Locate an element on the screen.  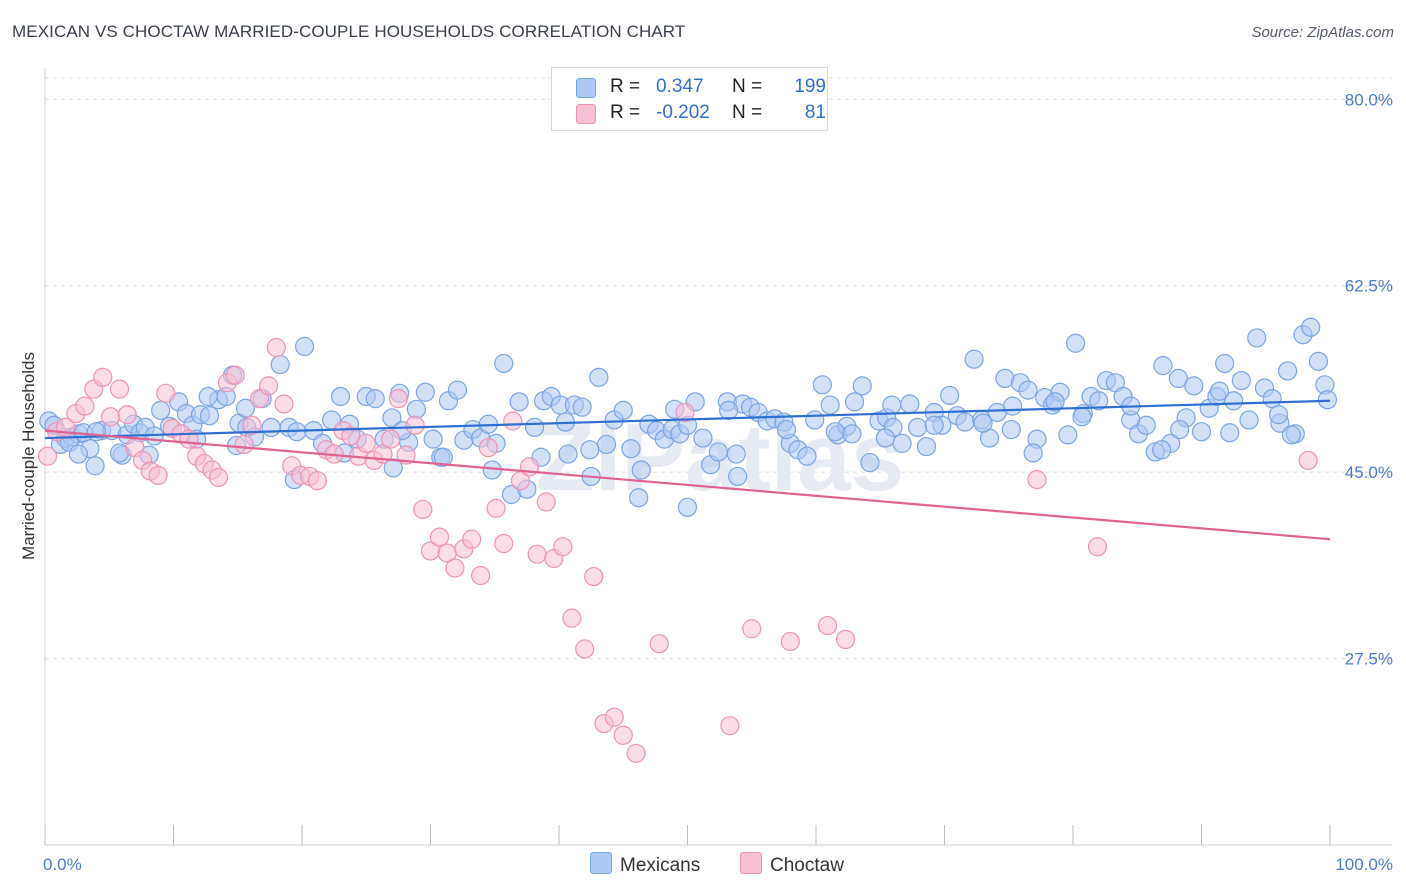
legend-item-mexicans: Mexicans is located at coordinates (645, 864).